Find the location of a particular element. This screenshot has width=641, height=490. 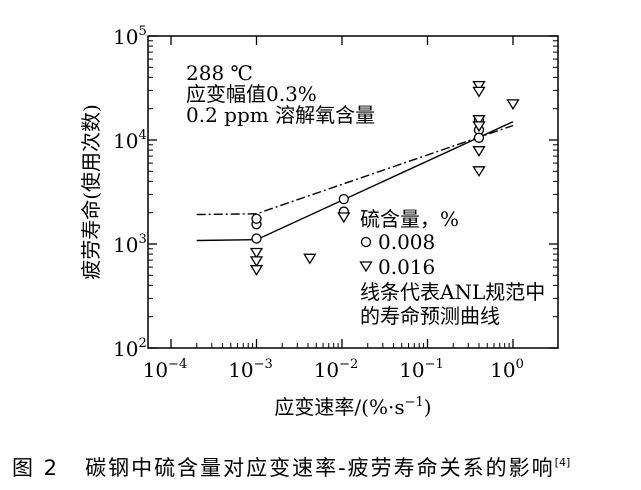

legend-circle-marker is located at coordinates (366, 242).